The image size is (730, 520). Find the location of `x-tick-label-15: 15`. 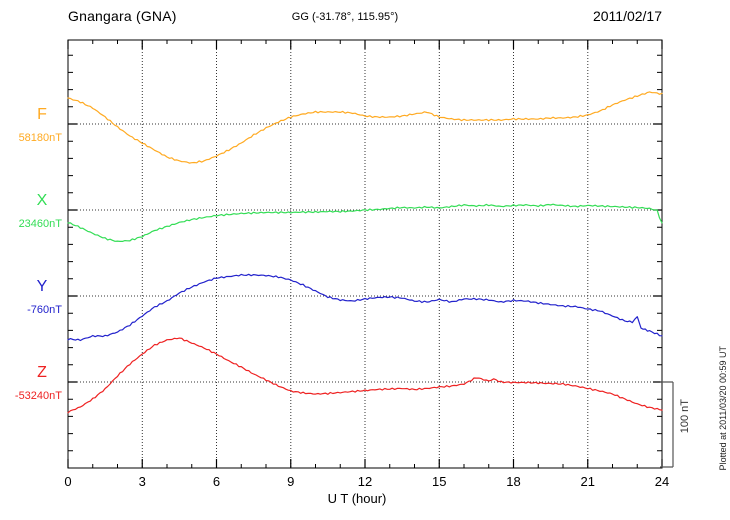

x-tick-label-15: 15 is located at coordinates (439, 481).